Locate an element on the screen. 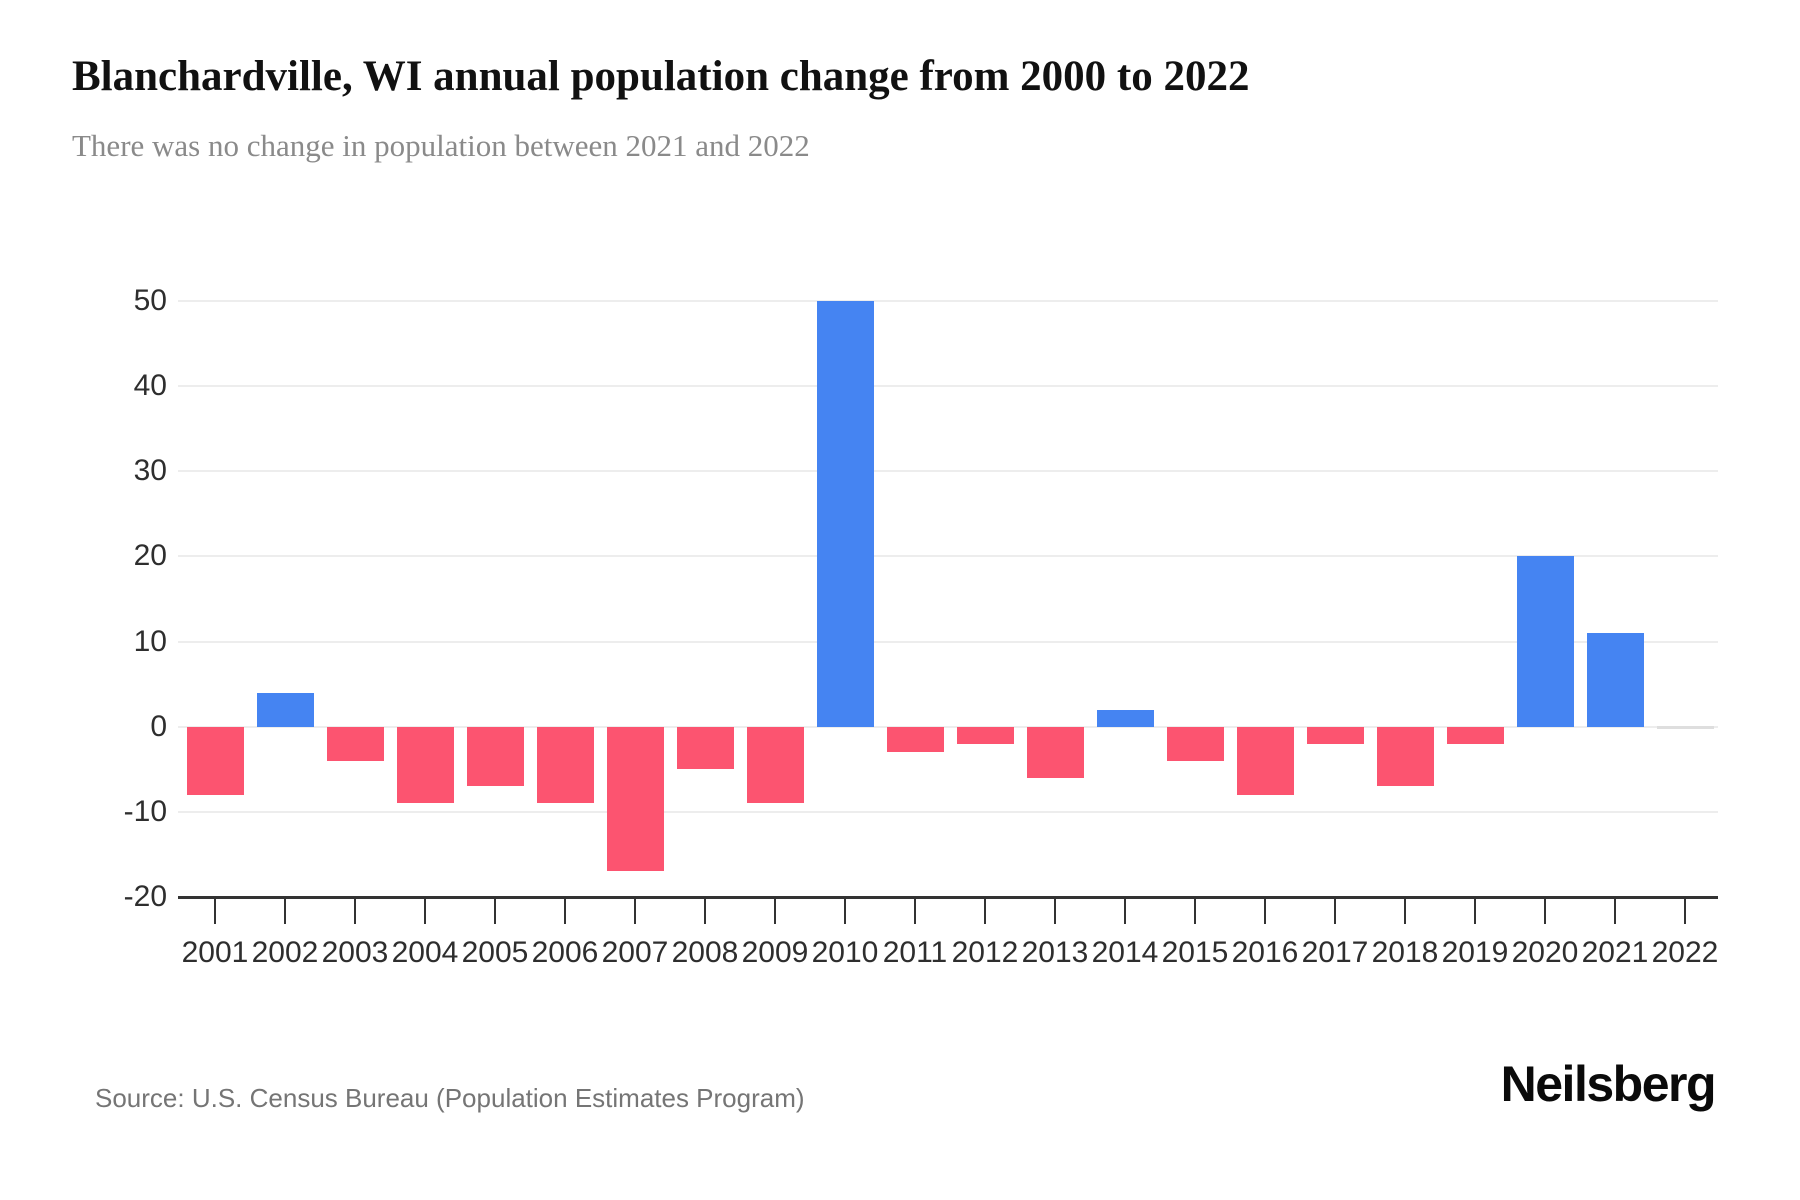 This screenshot has height=1200, width=1800. x-axis-tick-2017 is located at coordinates (1335, 910).